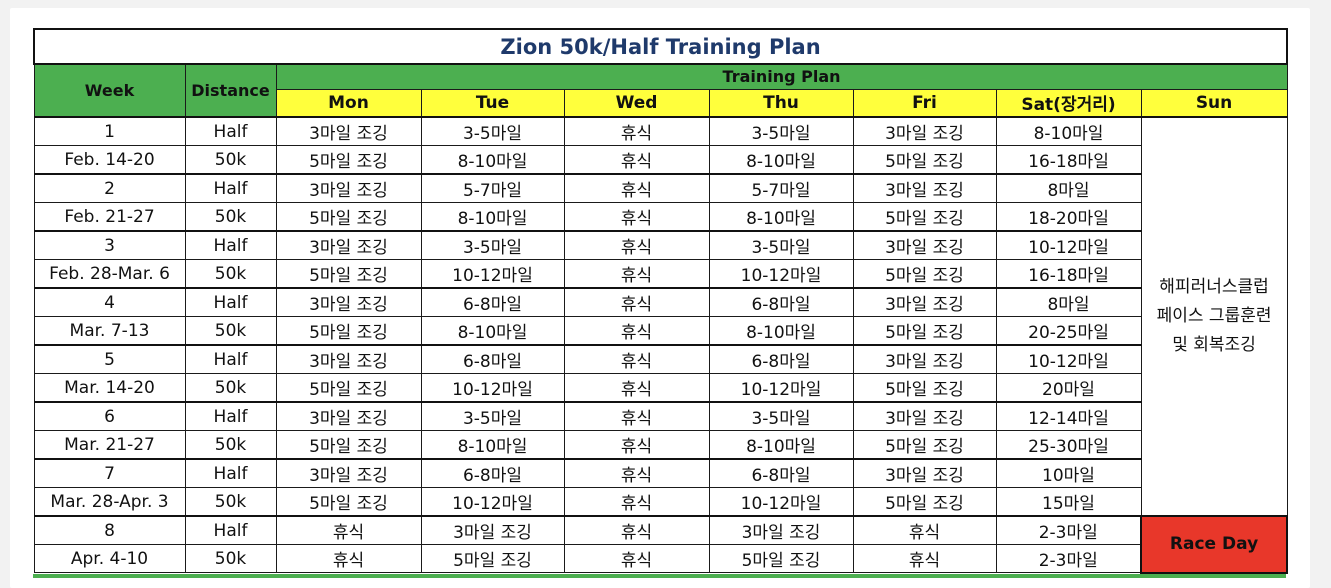 This screenshot has width=1331, height=588. What do you see at coordinates (1214, 345) in the screenshot?
I see `sunday-note-line3: 및 회복조깅` at bounding box center [1214, 345].